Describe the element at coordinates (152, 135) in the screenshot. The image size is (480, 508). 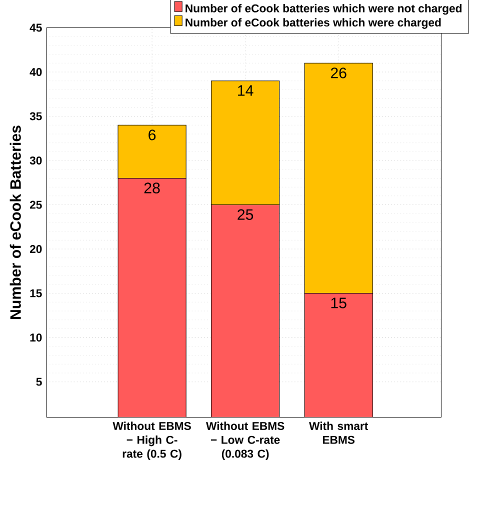
I see `data-label: 6` at that location.